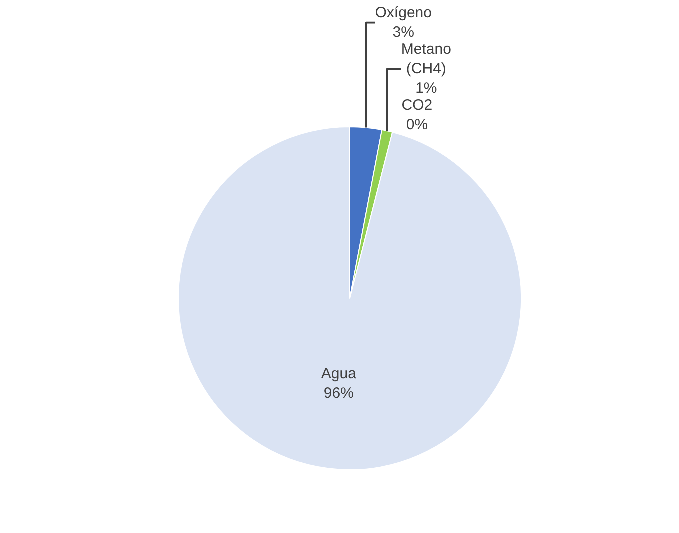 Image resolution: width=679 pixels, height=533 pixels. What do you see at coordinates (417, 125) in the screenshot?
I see `text: 0%` at bounding box center [417, 125].